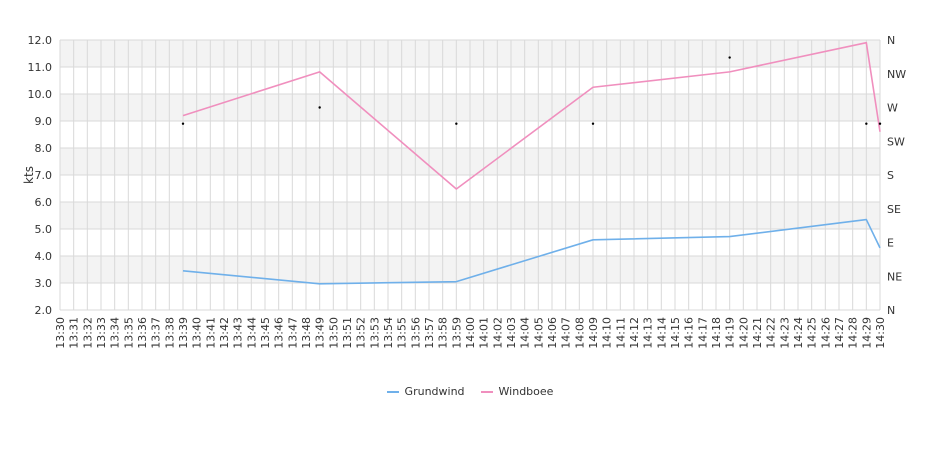 The width and height of the screenshot is (940, 454). I want to click on direction-axis-label: SW, so click(896, 141).